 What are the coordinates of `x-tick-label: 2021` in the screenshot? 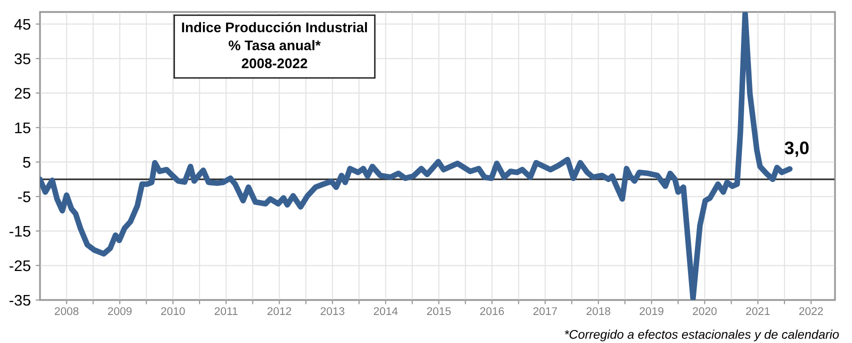 It's located at (758, 311).